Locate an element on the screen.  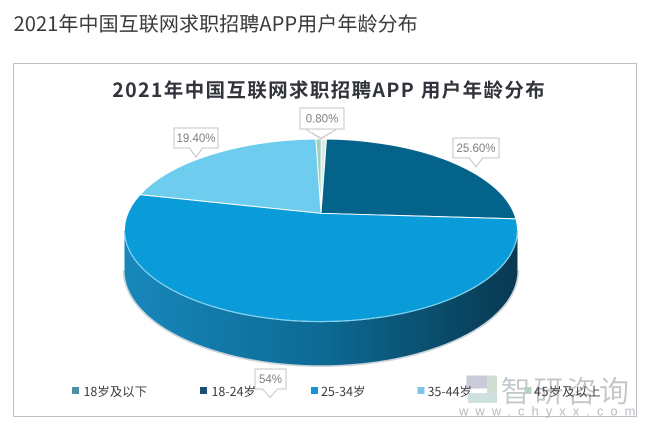
svg-text: 0.80% is located at coordinates (322, 120).